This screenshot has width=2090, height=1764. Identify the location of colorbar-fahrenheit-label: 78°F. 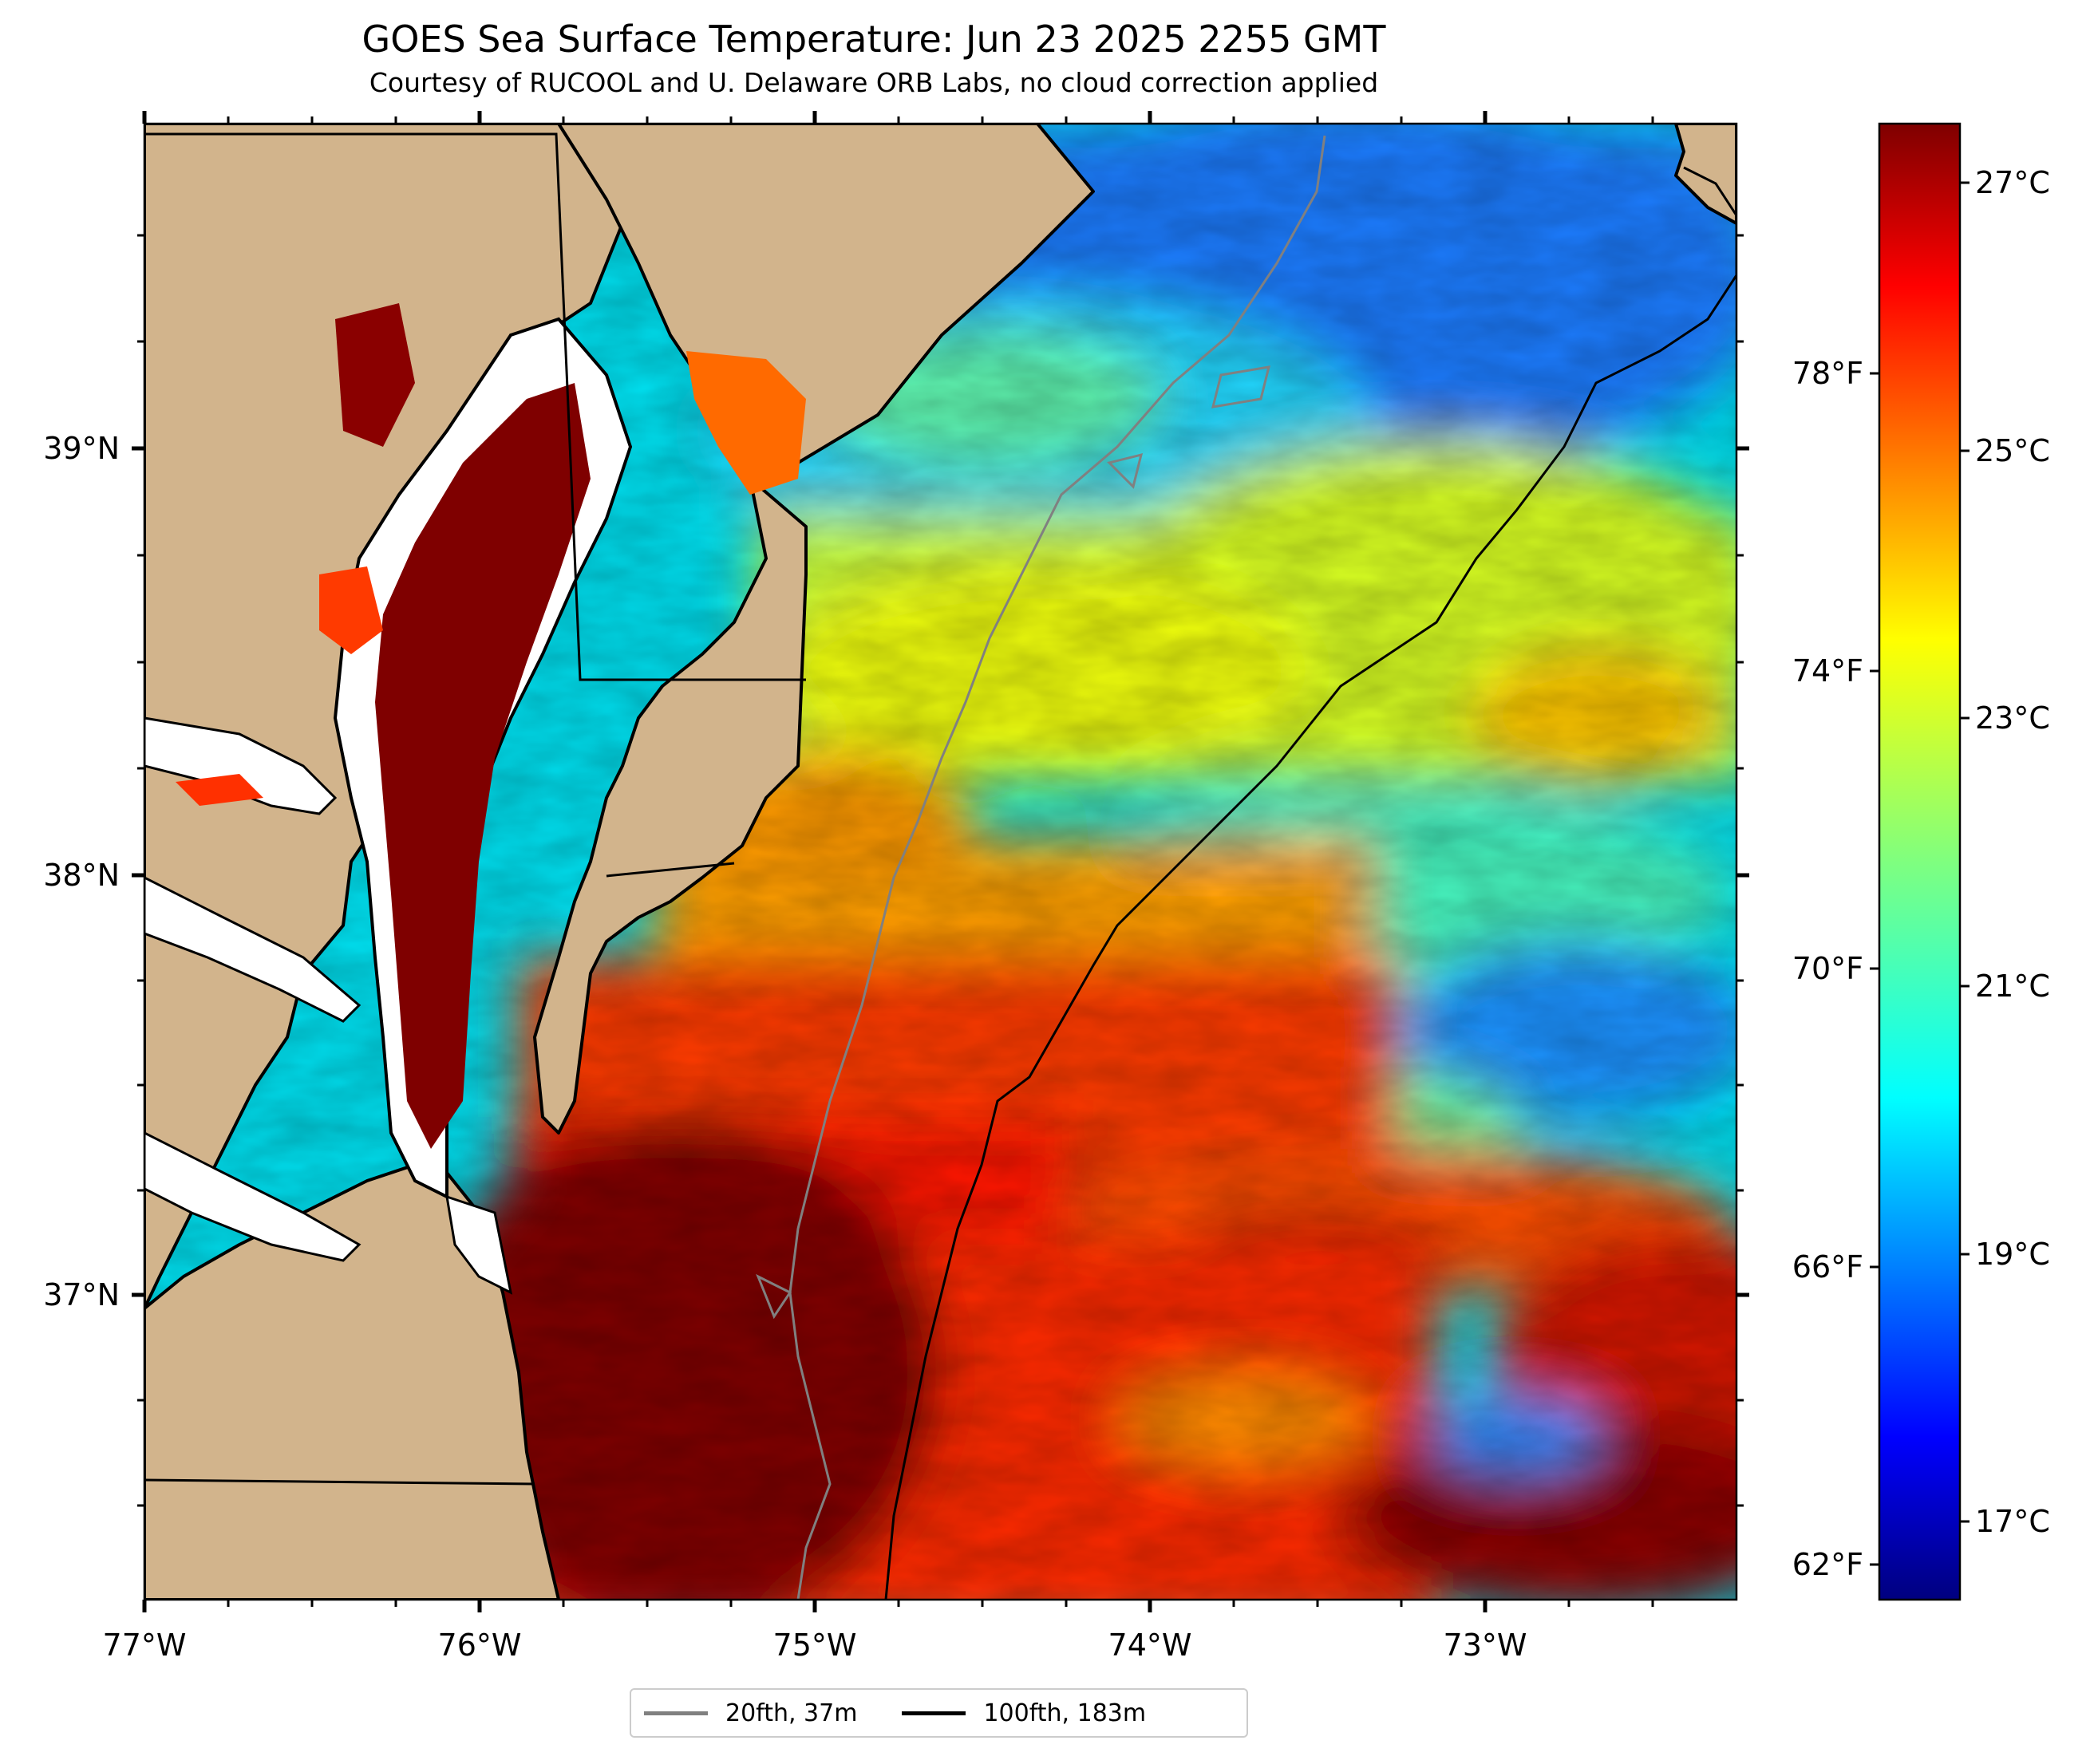
(1828, 373).